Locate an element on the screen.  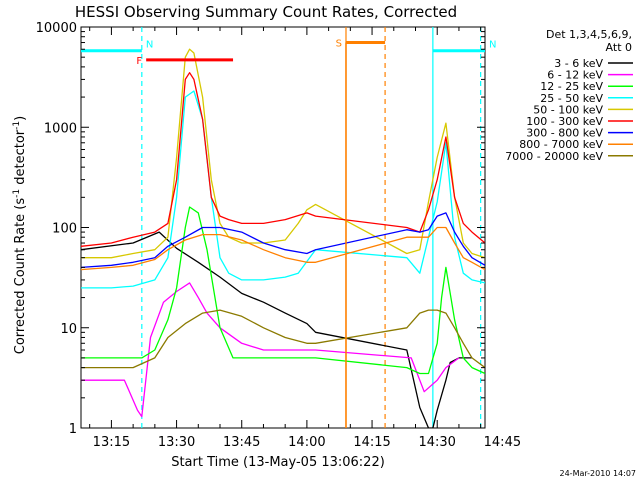
x-tick-label: 14:30 is located at coordinates (436, 442).